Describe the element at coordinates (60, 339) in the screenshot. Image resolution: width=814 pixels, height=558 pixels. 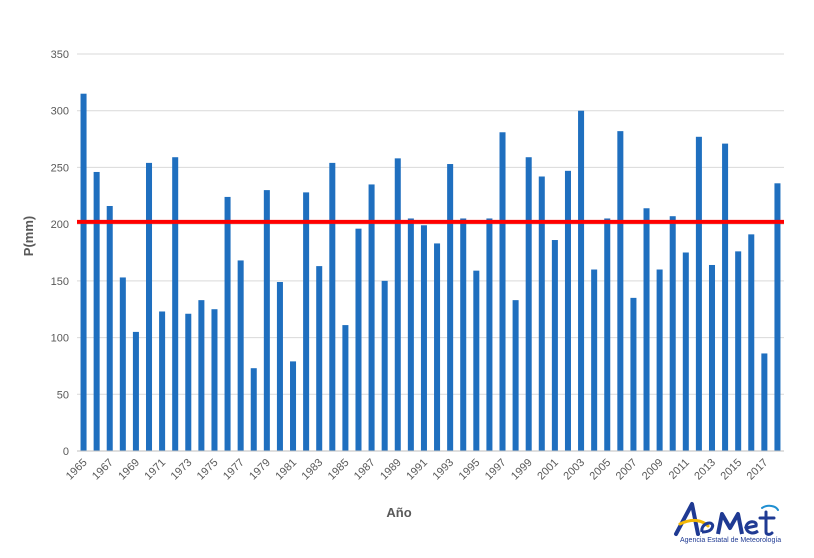
I see `y-tick-label: 100` at that location.